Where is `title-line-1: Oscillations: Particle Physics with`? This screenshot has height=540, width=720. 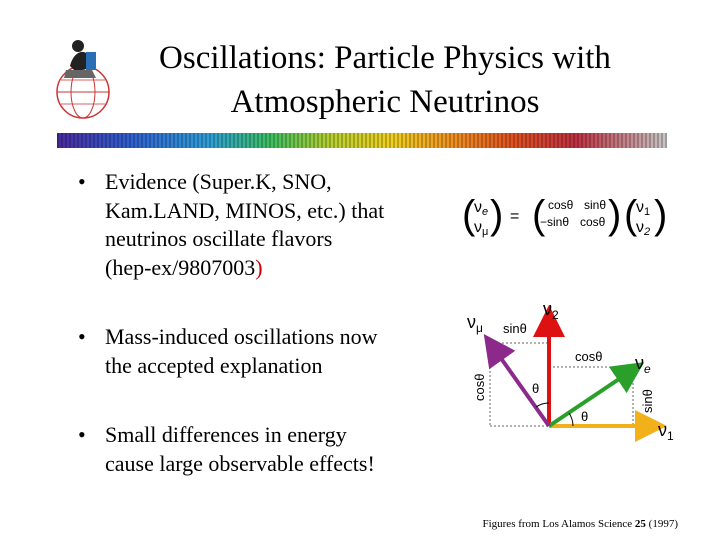 title-line-1: Oscillations: Particle Physics with is located at coordinates (385, 58).